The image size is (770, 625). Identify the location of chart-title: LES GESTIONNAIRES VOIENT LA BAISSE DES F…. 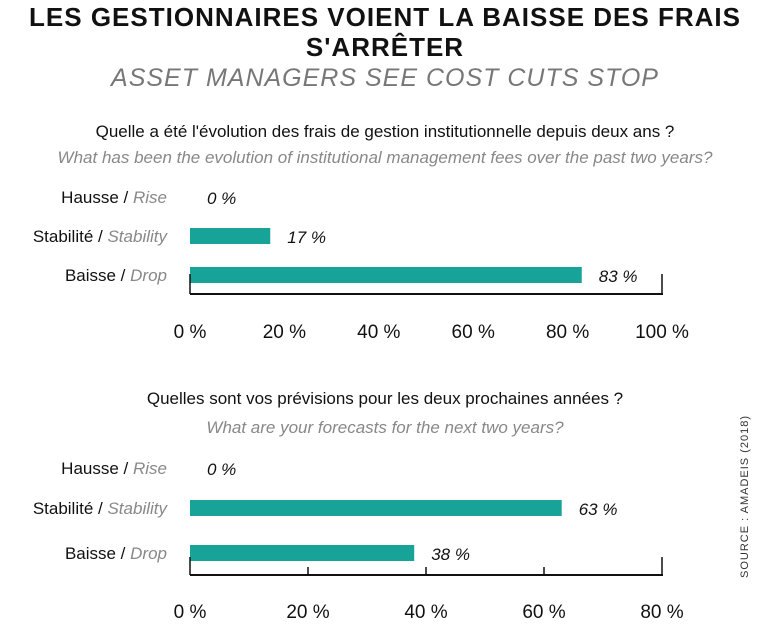
(385, 32).